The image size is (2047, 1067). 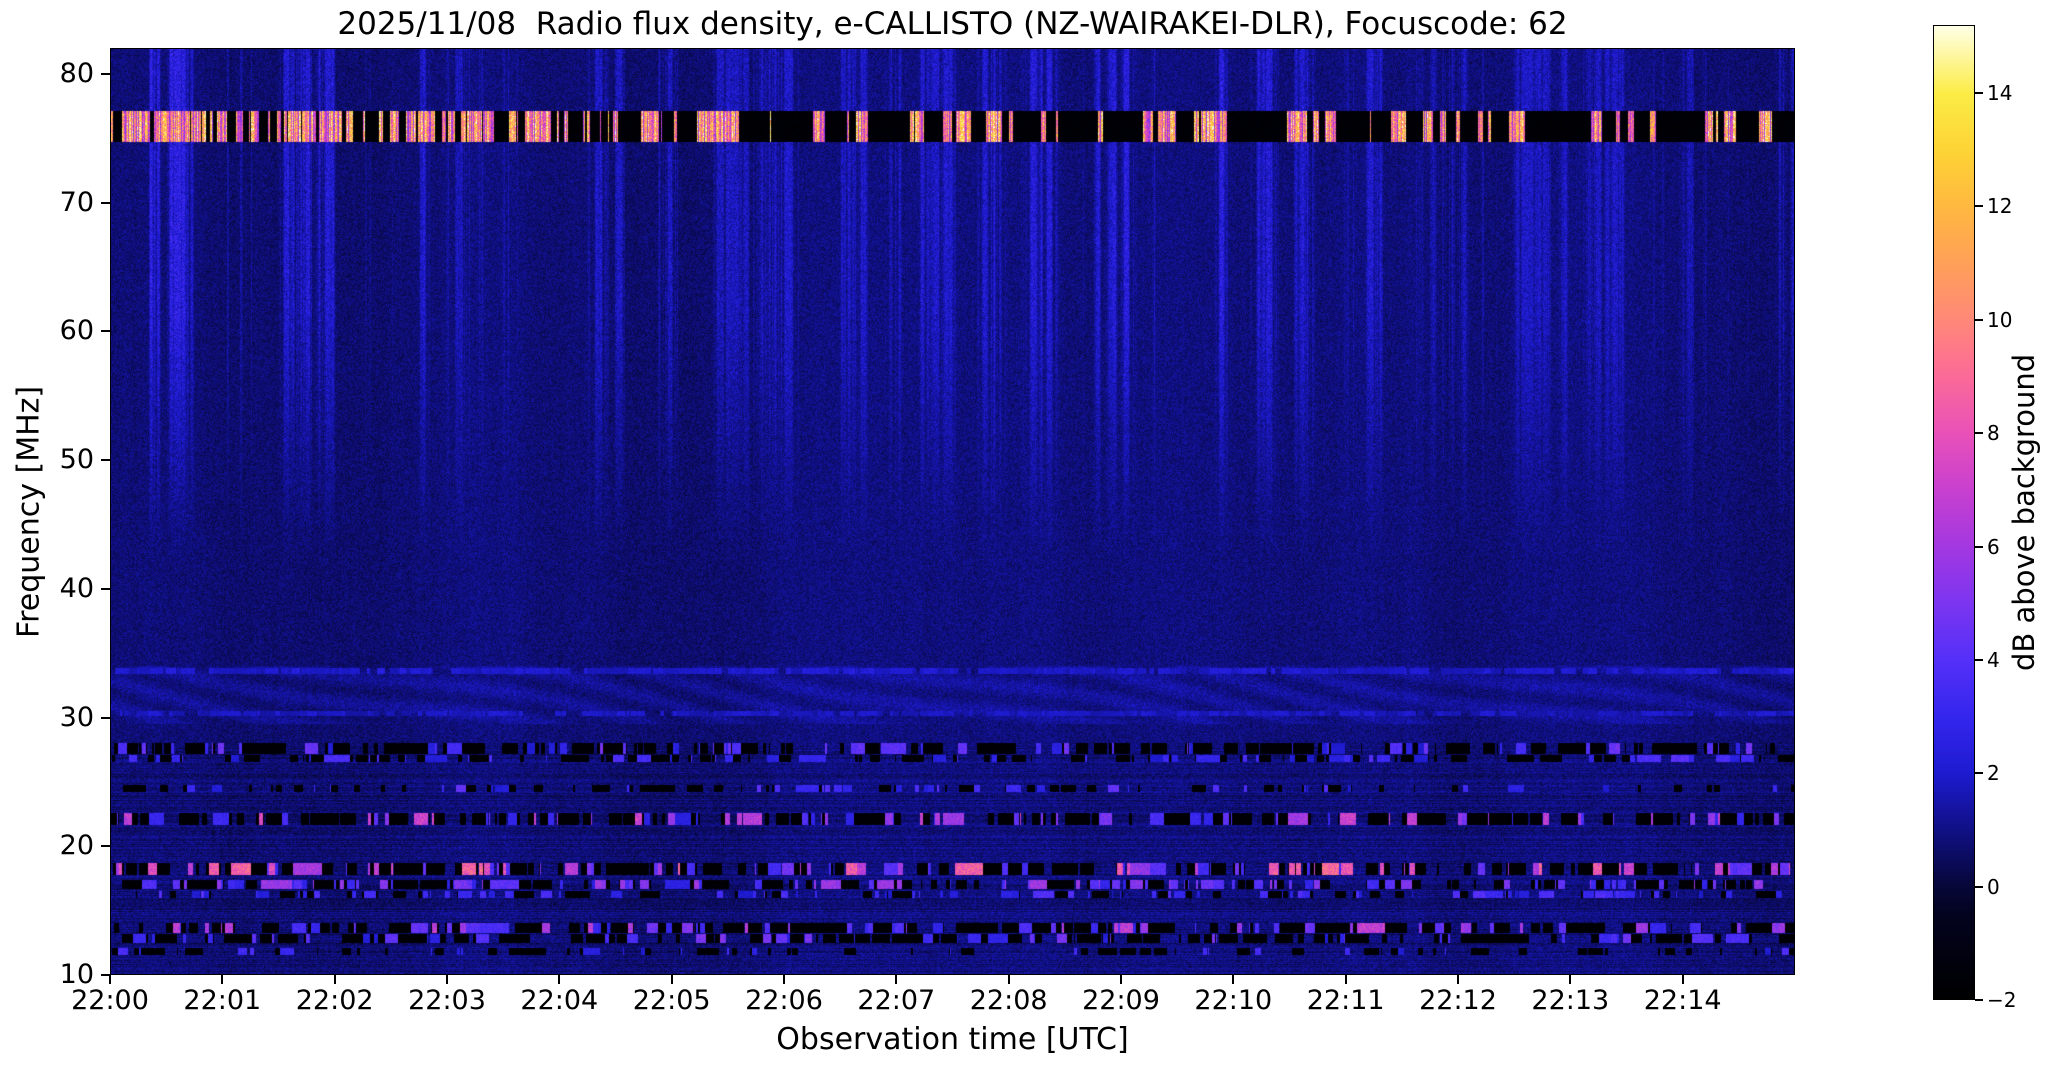 What do you see at coordinates (2002, 1000) in the screenshot?
I see `colorbar-tick-label: −2` at bounding box center [2002, 1000].